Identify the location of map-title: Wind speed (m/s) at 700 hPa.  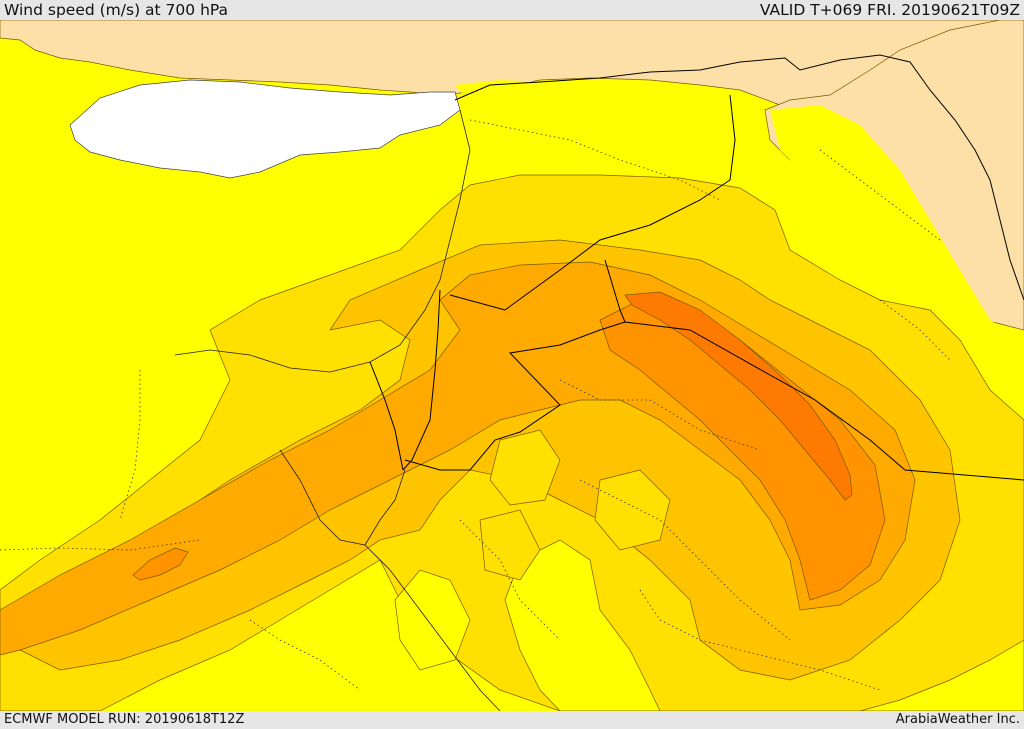
(116, 10).